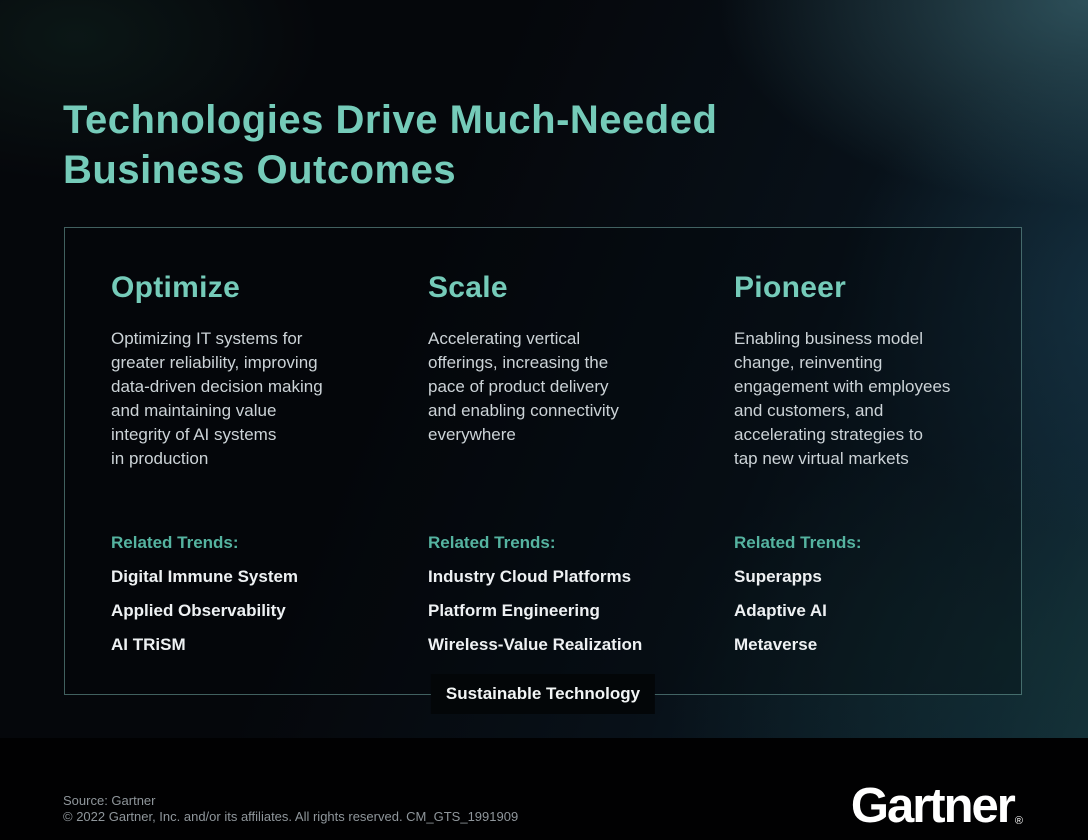 The width and height of the screenshot is (1088, 840). What do you see at coordinates (535, 644) in the screenshot?
I see `trend-item: Wireless-Value Realization` at bounding box center [535, 644].